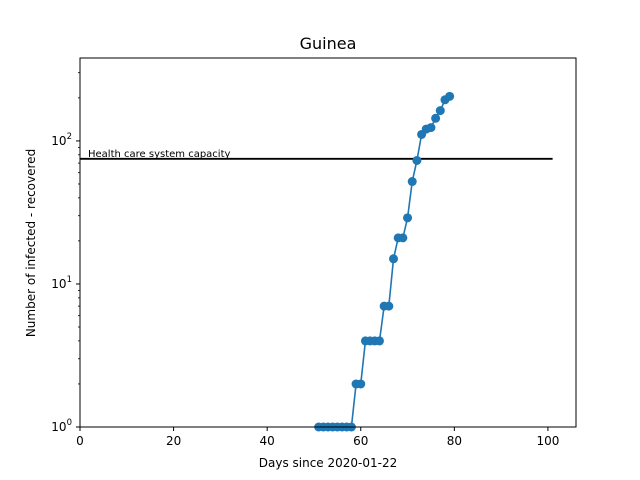 This screenshot has height=480, width=640. Describe the element at coordinates (61, 140) in the screenshot. I see `y-tick-label: 10²` at that location.